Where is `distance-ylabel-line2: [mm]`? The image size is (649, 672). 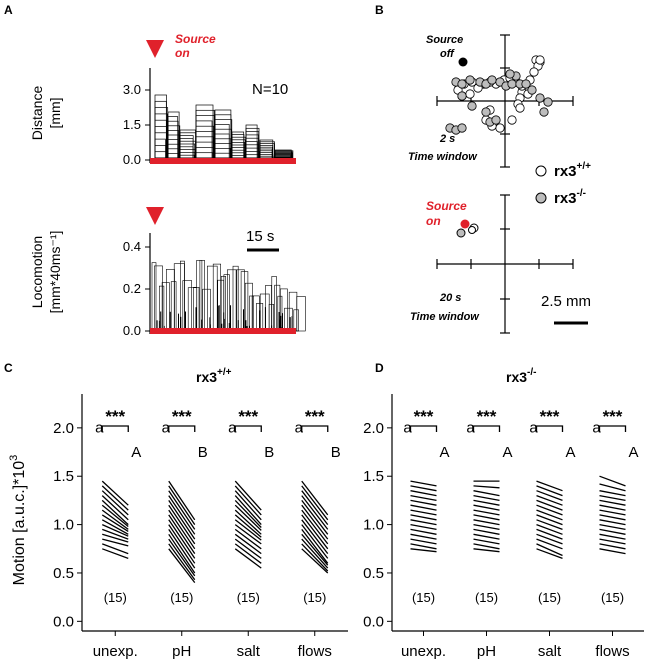 distance-ylabel-line2: [mm] is located at coordinates (55, 112).